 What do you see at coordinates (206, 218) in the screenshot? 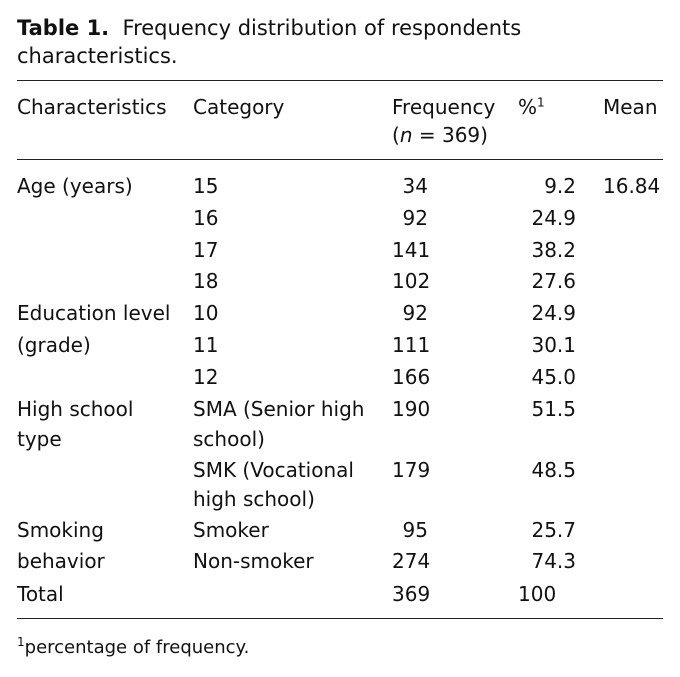
I see `row-category: 16` at bounding box center [206, 218].